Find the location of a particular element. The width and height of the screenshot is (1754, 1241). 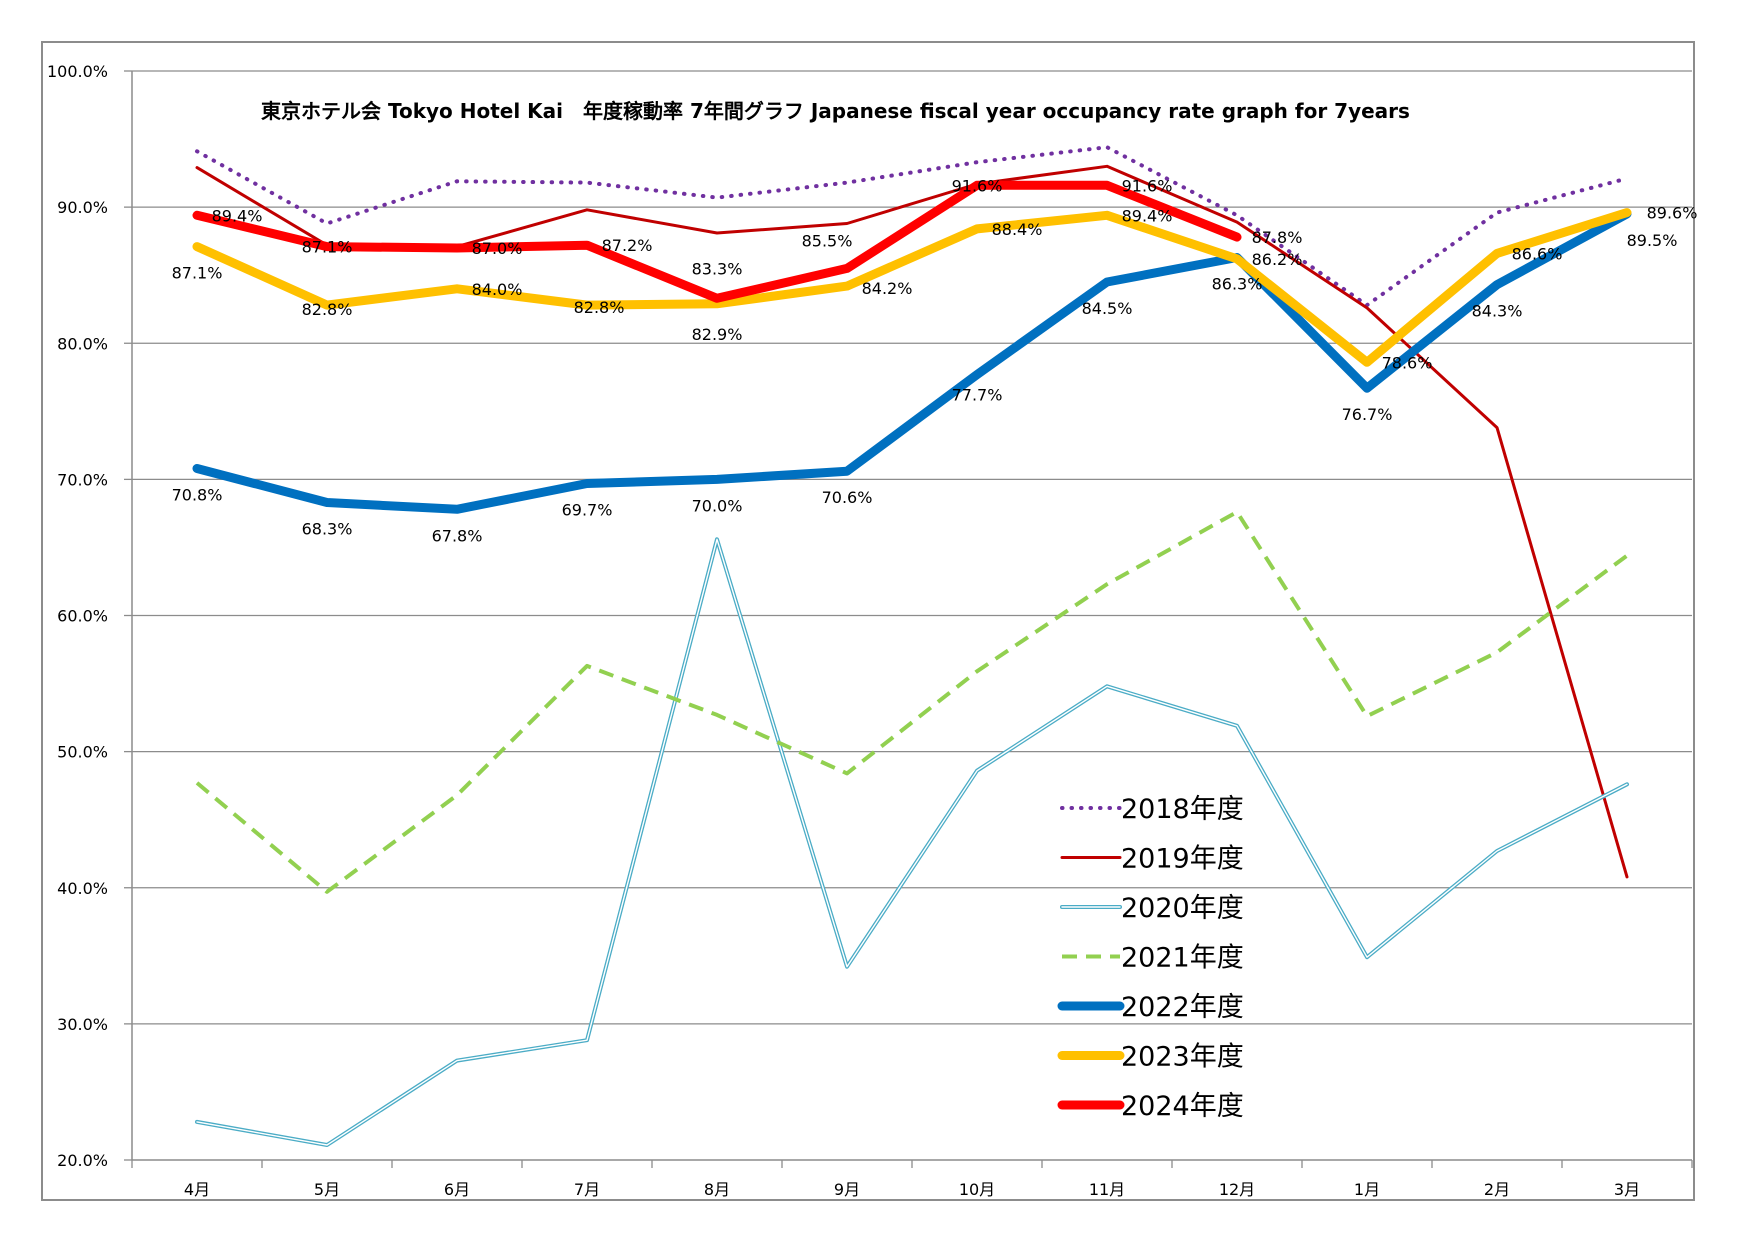

data-label: 70.0% is located at coordinates (717, 505).